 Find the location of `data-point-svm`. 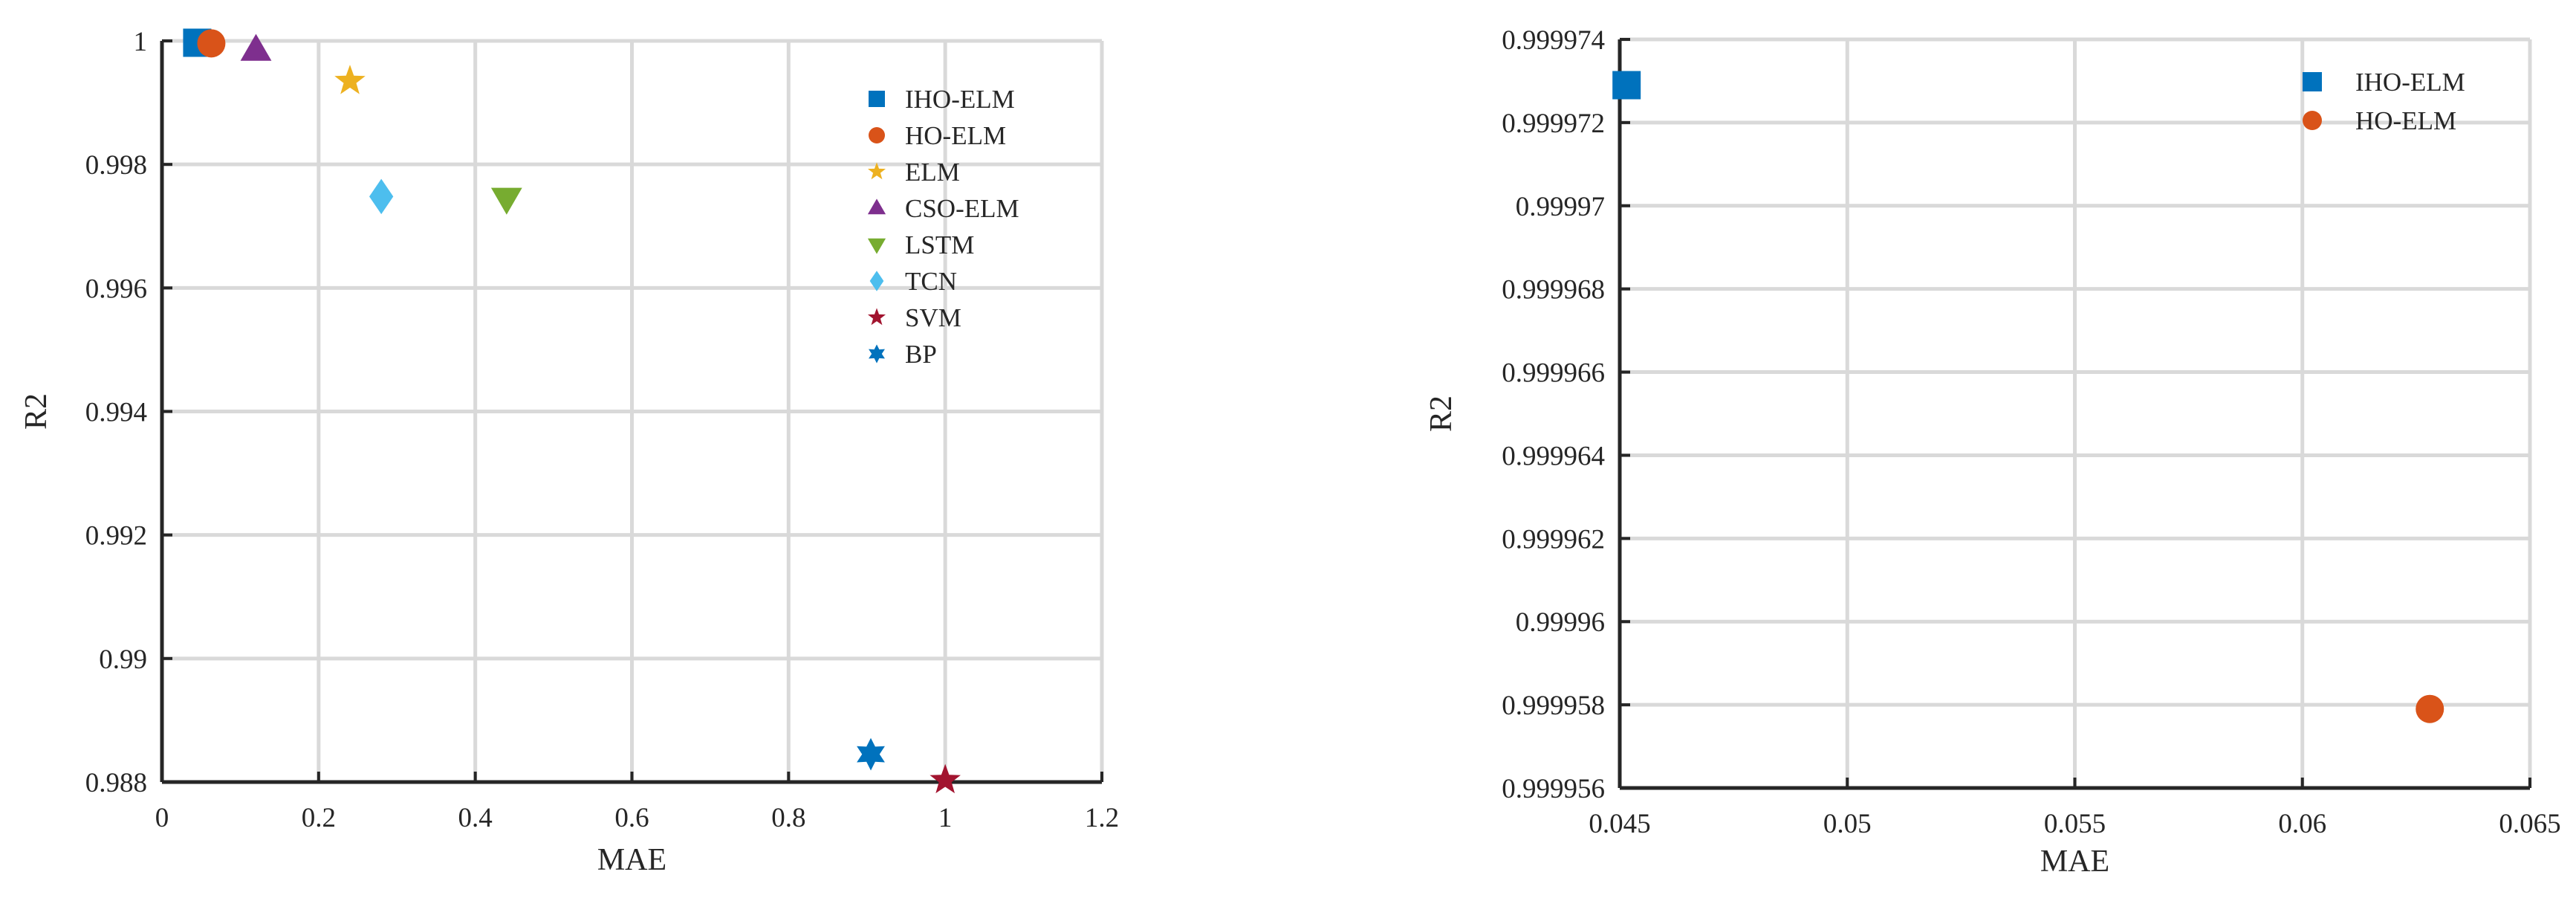

data-point-svm is located at coordinates (945, 779).